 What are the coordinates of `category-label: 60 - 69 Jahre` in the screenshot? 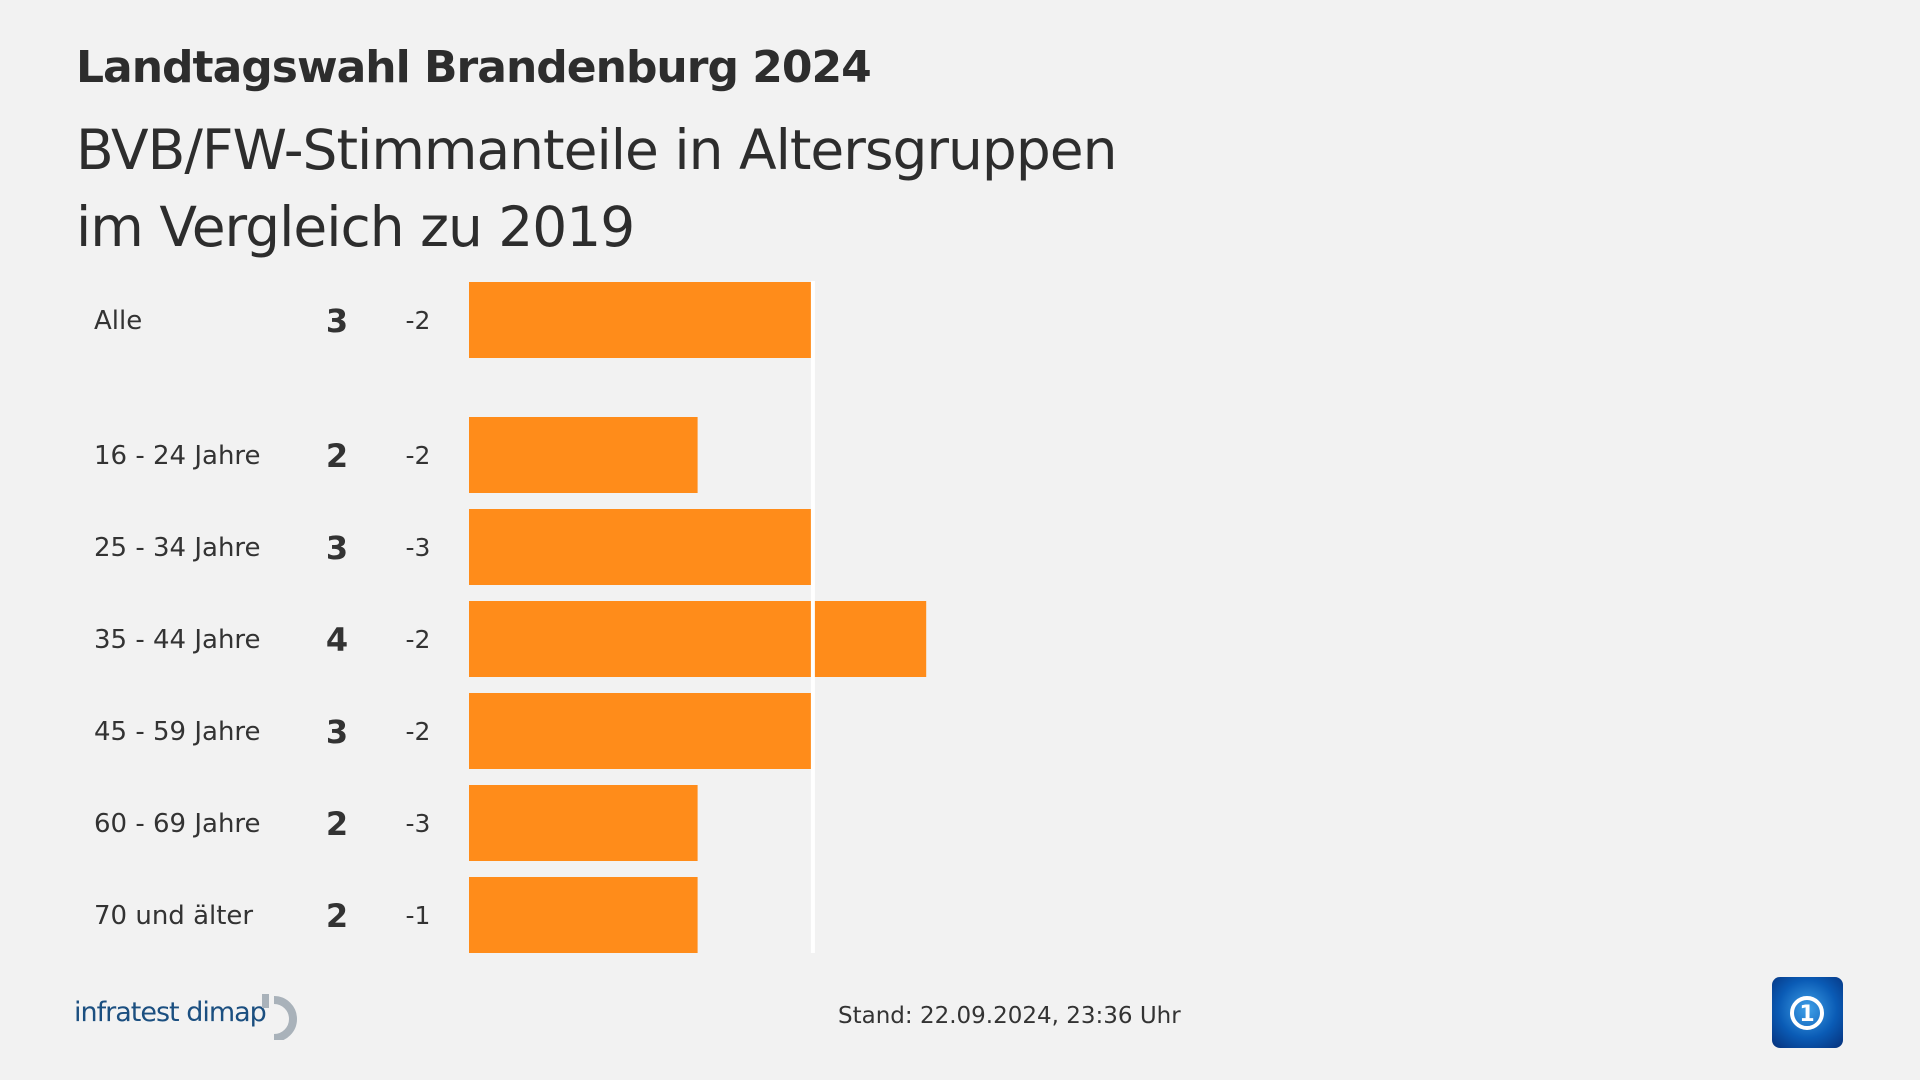 It's located at (177, 824).